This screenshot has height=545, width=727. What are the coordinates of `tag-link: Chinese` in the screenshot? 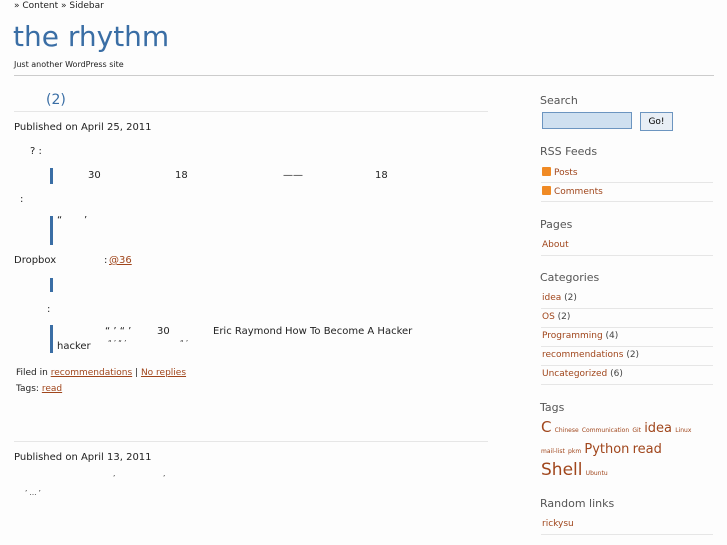 It's located at (566, 430).